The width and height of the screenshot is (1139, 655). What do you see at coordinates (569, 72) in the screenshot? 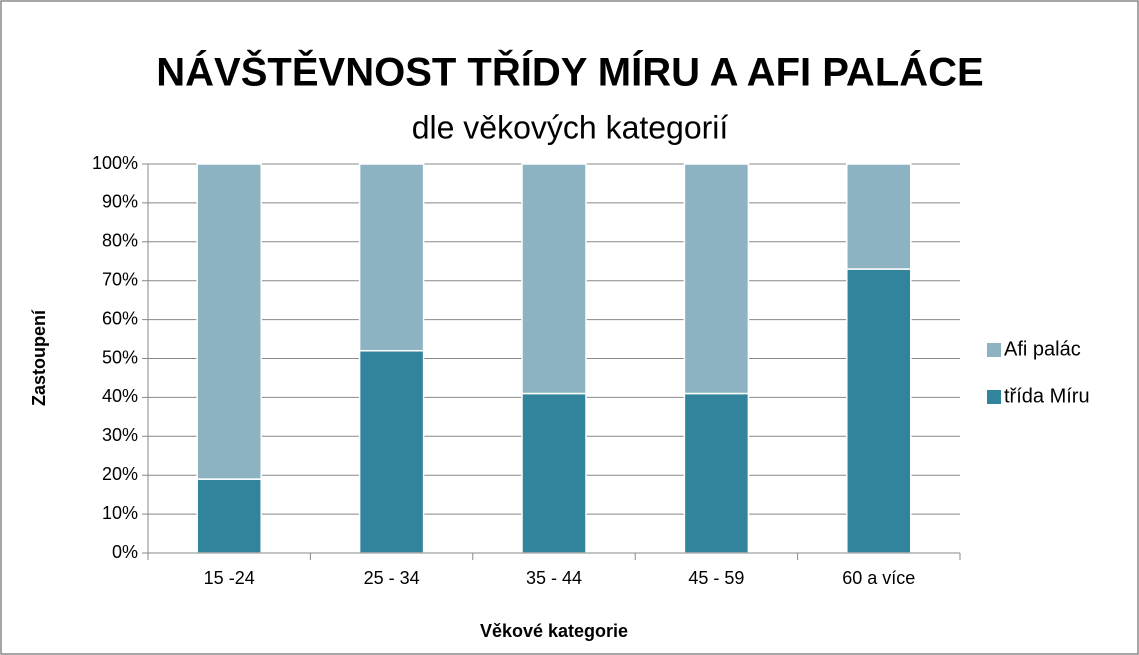
I see `chart-title: NÁVŠTĚVNOST TŘÍDY MÍRU A AFI PALÁCE` at bounding box center [569, 72].